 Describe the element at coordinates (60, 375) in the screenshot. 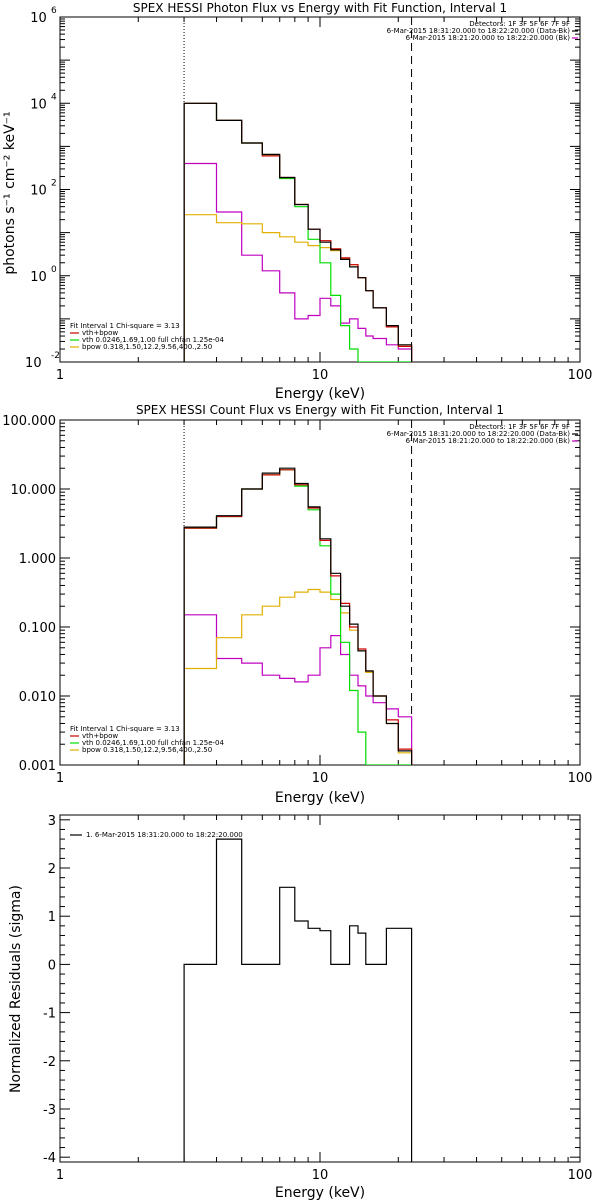

I see `photon-flux-x-tick-label: 1` at that location.